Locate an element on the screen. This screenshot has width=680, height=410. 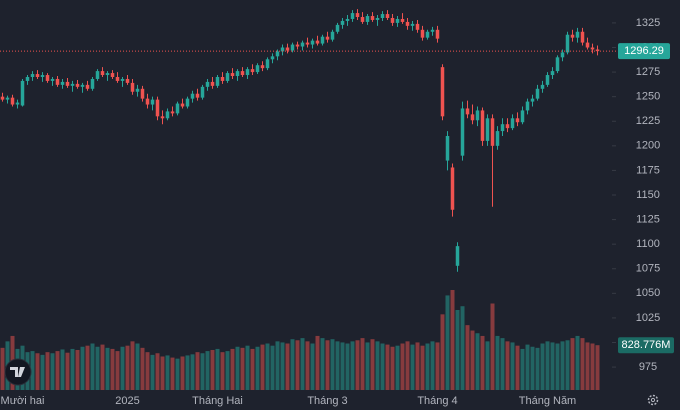
x-tick-label: Tháng Năm is located at coordinates (547, 401).